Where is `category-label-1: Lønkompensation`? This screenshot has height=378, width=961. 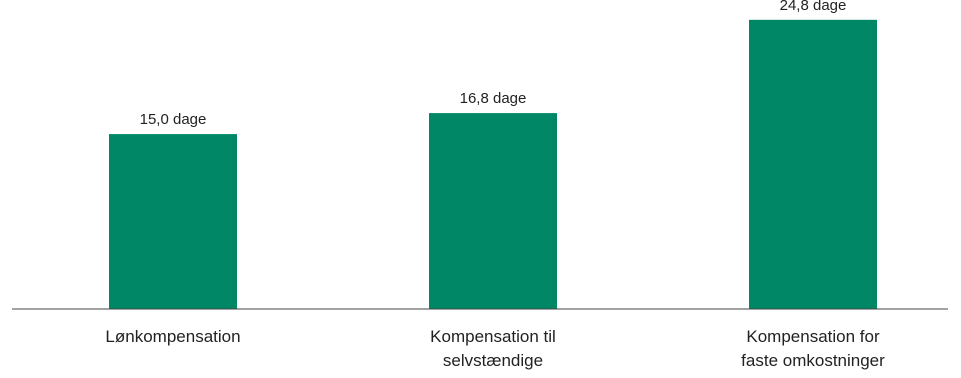 category-label-1: Lønkompensation is located at coordinates (172, 336).